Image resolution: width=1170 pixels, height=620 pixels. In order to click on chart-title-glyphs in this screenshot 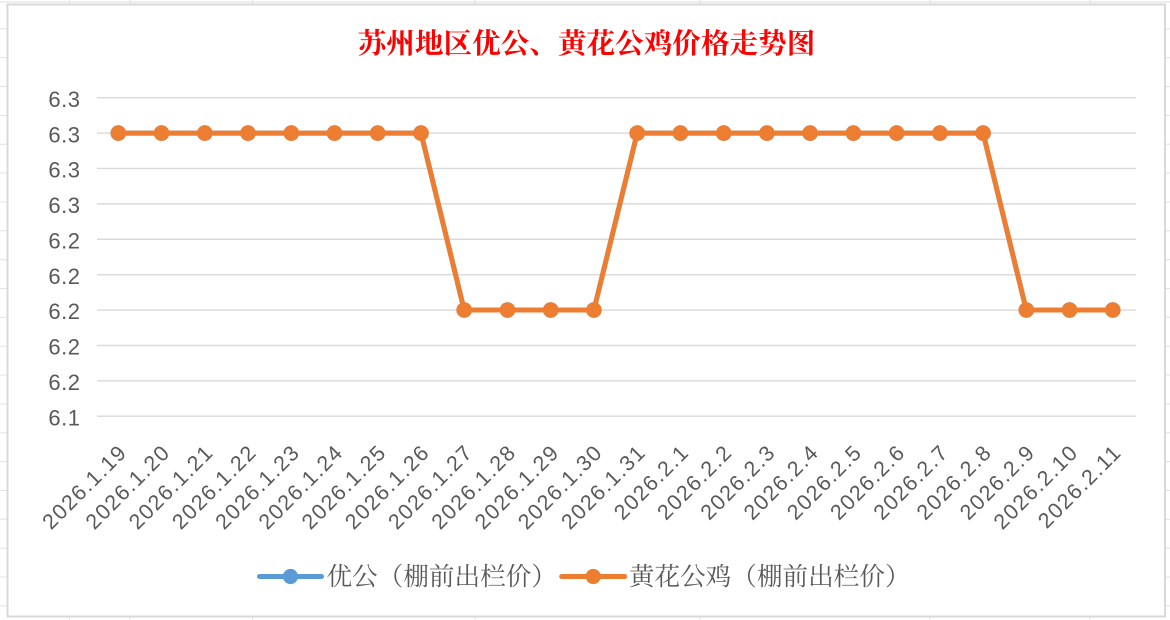, I will do `click(586, 42)`.